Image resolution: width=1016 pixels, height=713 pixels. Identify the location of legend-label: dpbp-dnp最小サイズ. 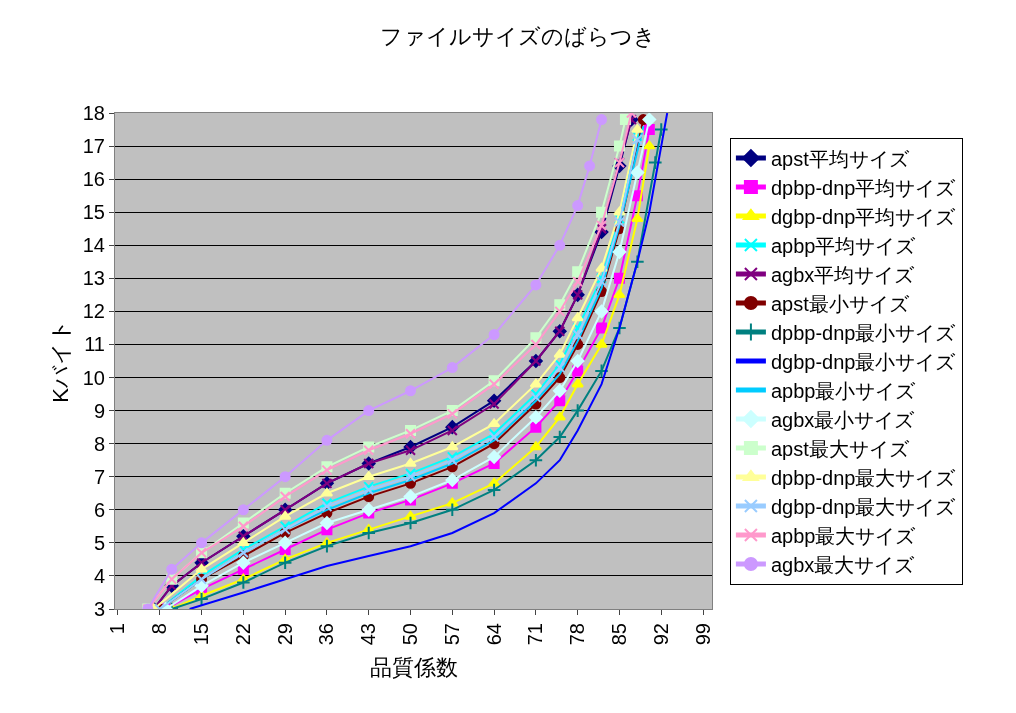
(863, 332).